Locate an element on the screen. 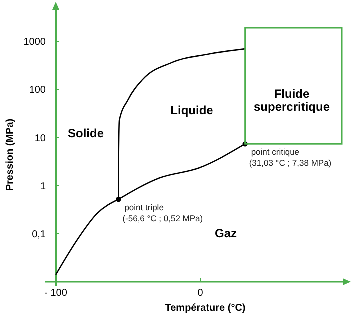 The width and height of the screenshot is (354, 318). annotation: Fluide supercritique is located at coordinates (292, 100).